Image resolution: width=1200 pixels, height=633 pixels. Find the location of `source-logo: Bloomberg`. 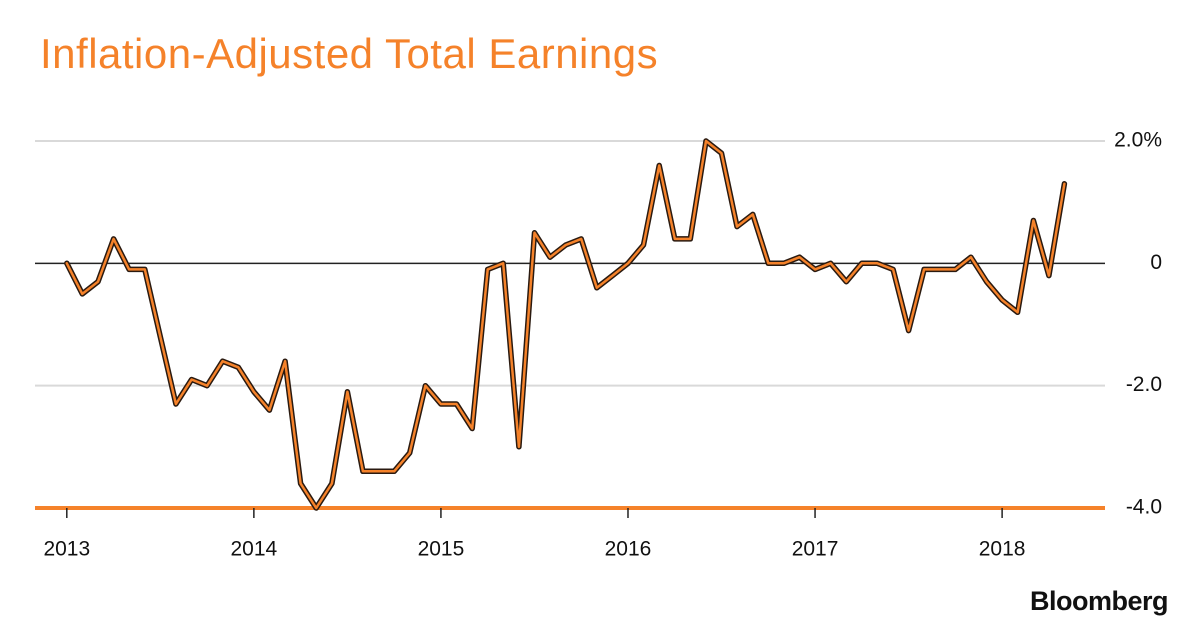

source-logo: Bloomberg is located at coordinates (1099, 601).